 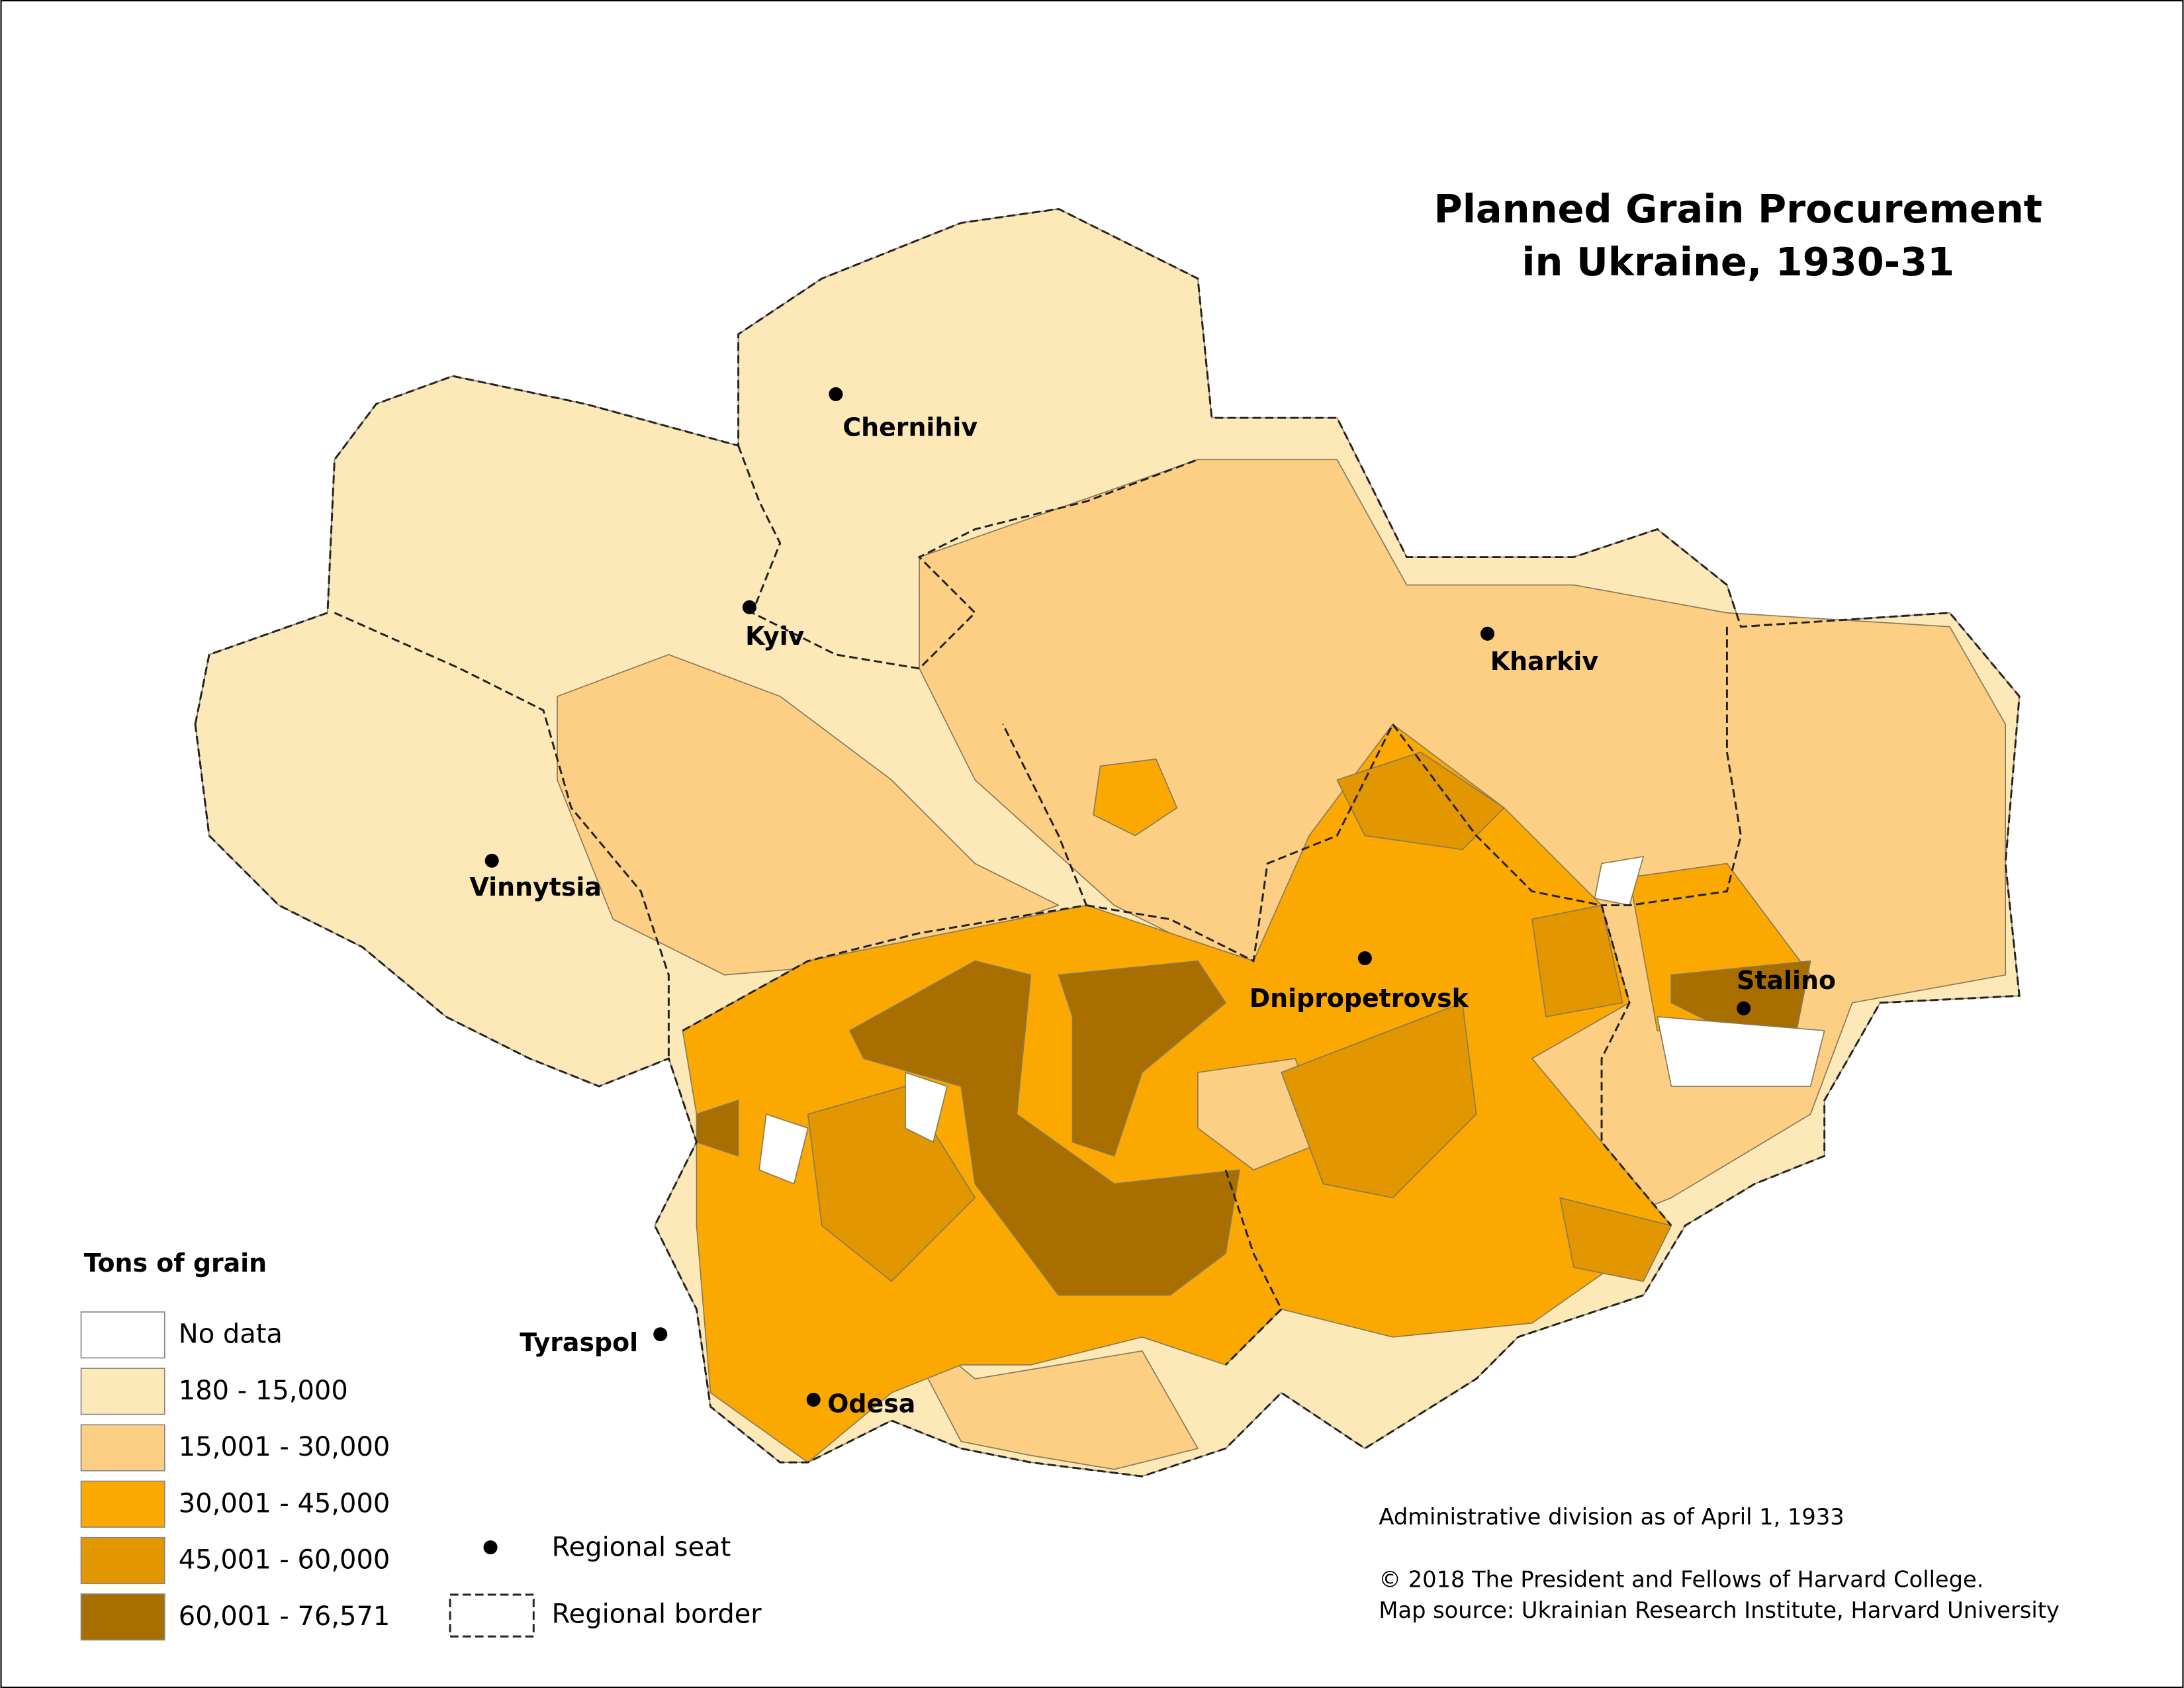 What do you see at coordinates (284, 1447) in the screenshot?
I see `legend-label: 15,001 - 30,000` at bounding box center [284, 1447].